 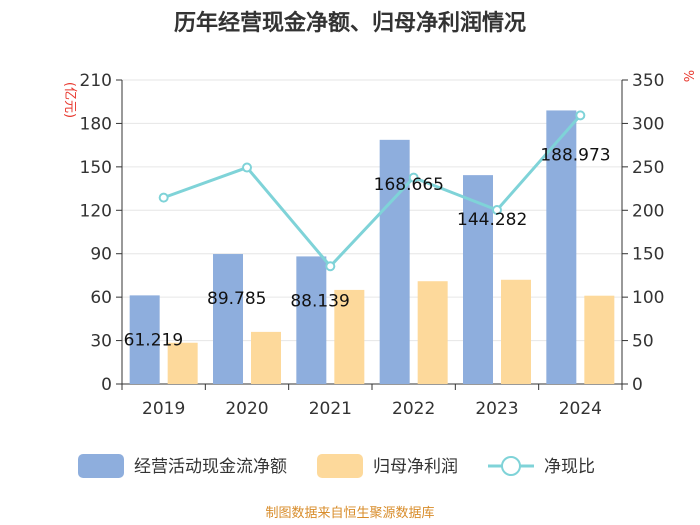 What do you see at coordinates (569, 467) in the screenshot?
I see `legend-label: 净现比` at bounding box center [569, 467].